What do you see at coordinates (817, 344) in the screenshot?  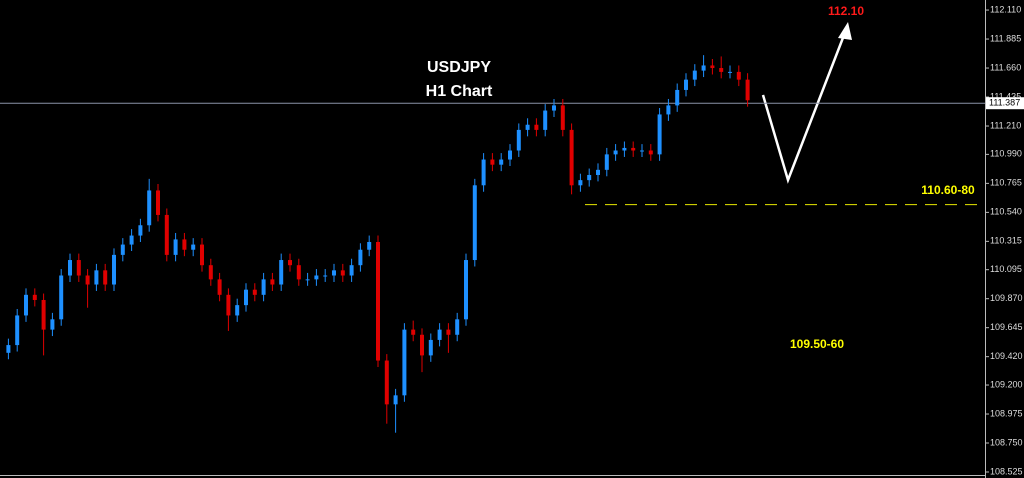 I see `annotation: 109.50-60` at bounding box center [817, 344].